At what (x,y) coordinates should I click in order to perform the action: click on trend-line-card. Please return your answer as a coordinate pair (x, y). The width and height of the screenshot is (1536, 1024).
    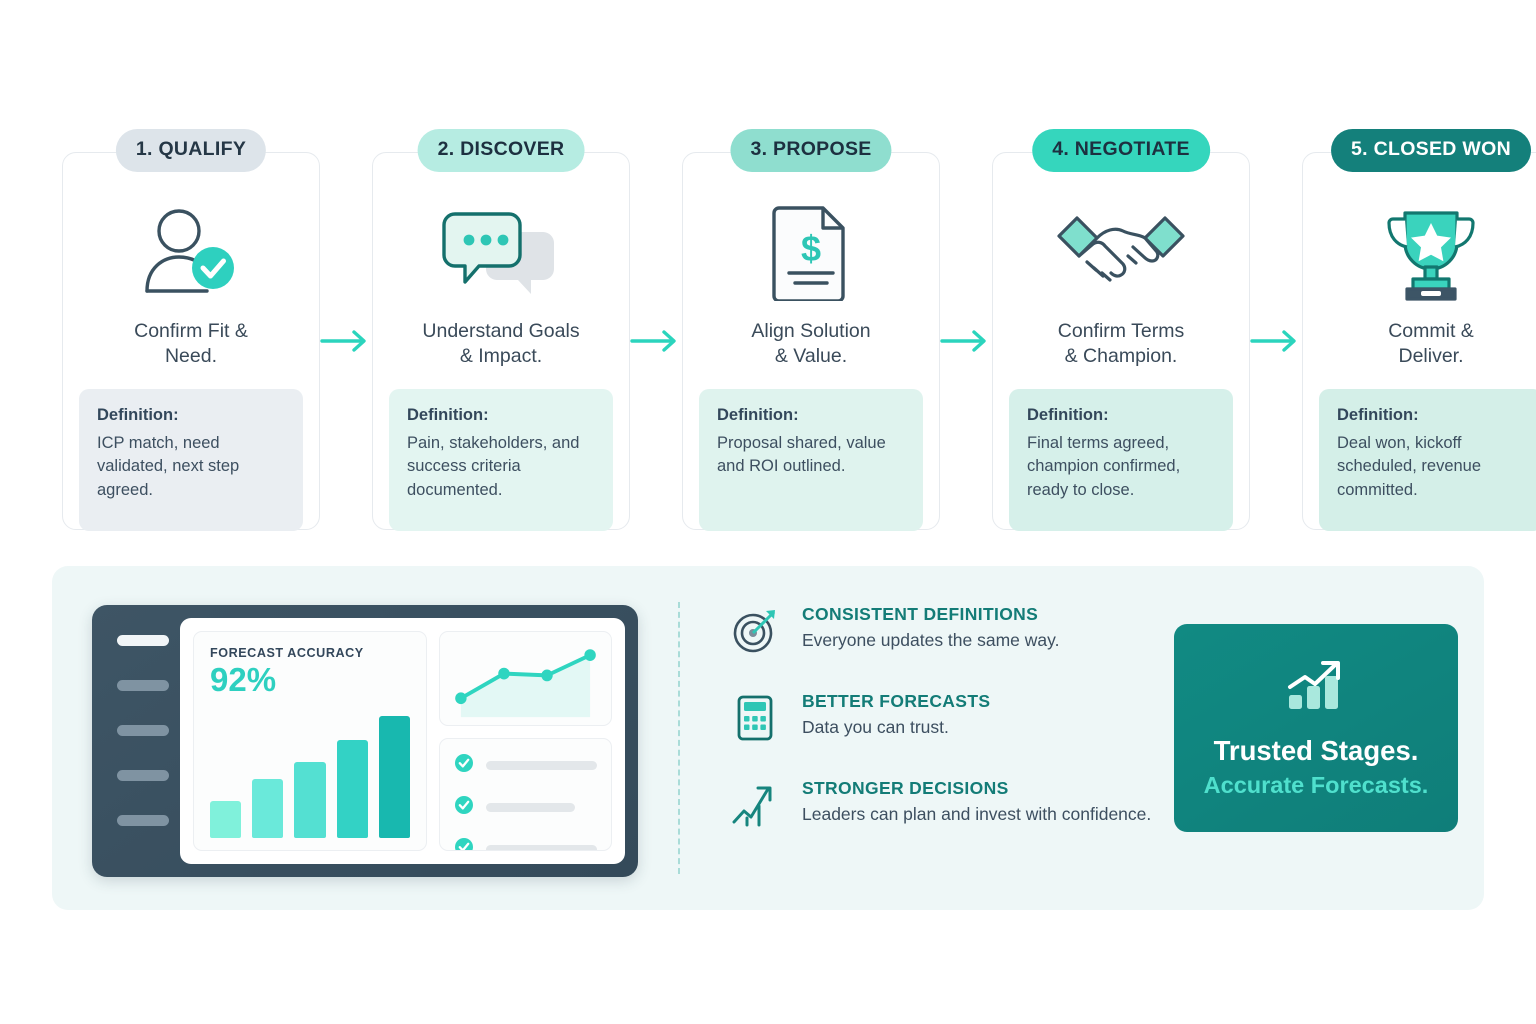
    Looking at the image, I should click on (525, 678).